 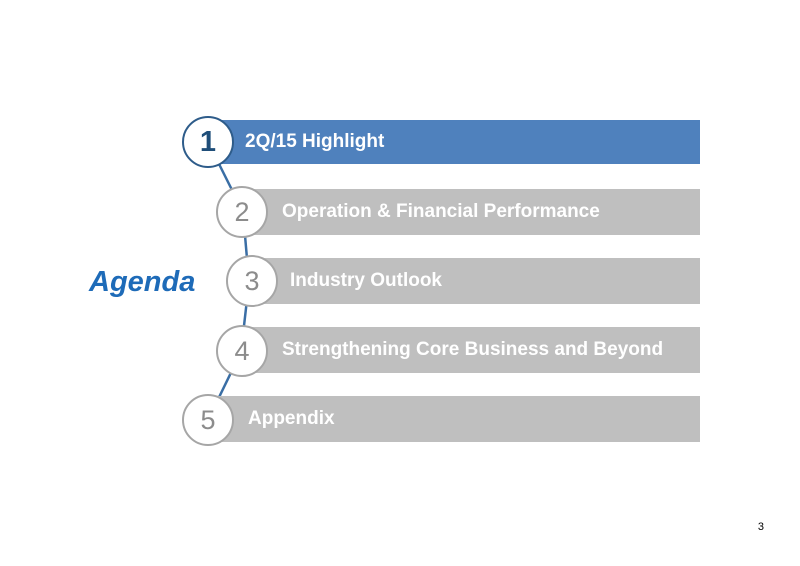 What do you see at coordinates (291, 418) in the screenshot?
I see `agenda-item-5-label: Appendix` at bounding box center [291, 418].